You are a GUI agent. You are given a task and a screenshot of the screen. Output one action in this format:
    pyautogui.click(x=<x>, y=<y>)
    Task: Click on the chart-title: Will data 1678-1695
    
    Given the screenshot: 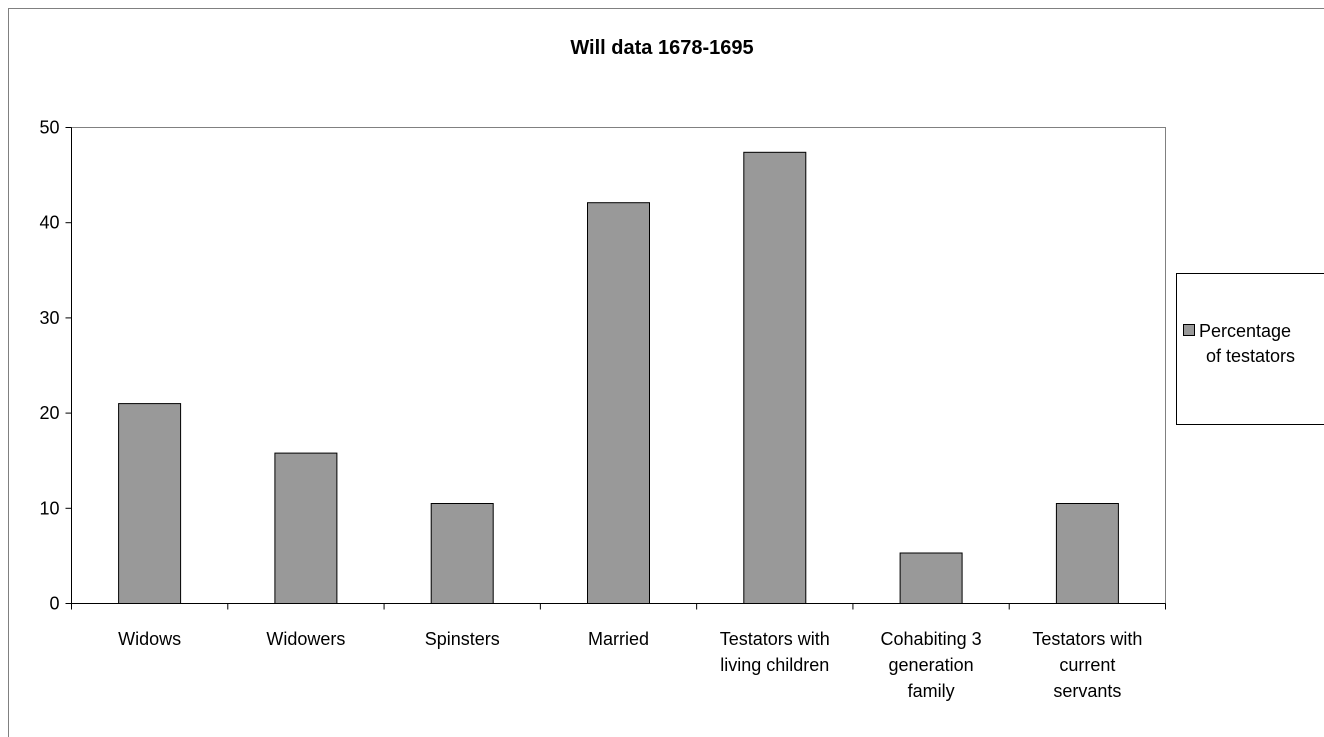 What is the action you would take?
    pyautogui.click(x=661, y=48)
    